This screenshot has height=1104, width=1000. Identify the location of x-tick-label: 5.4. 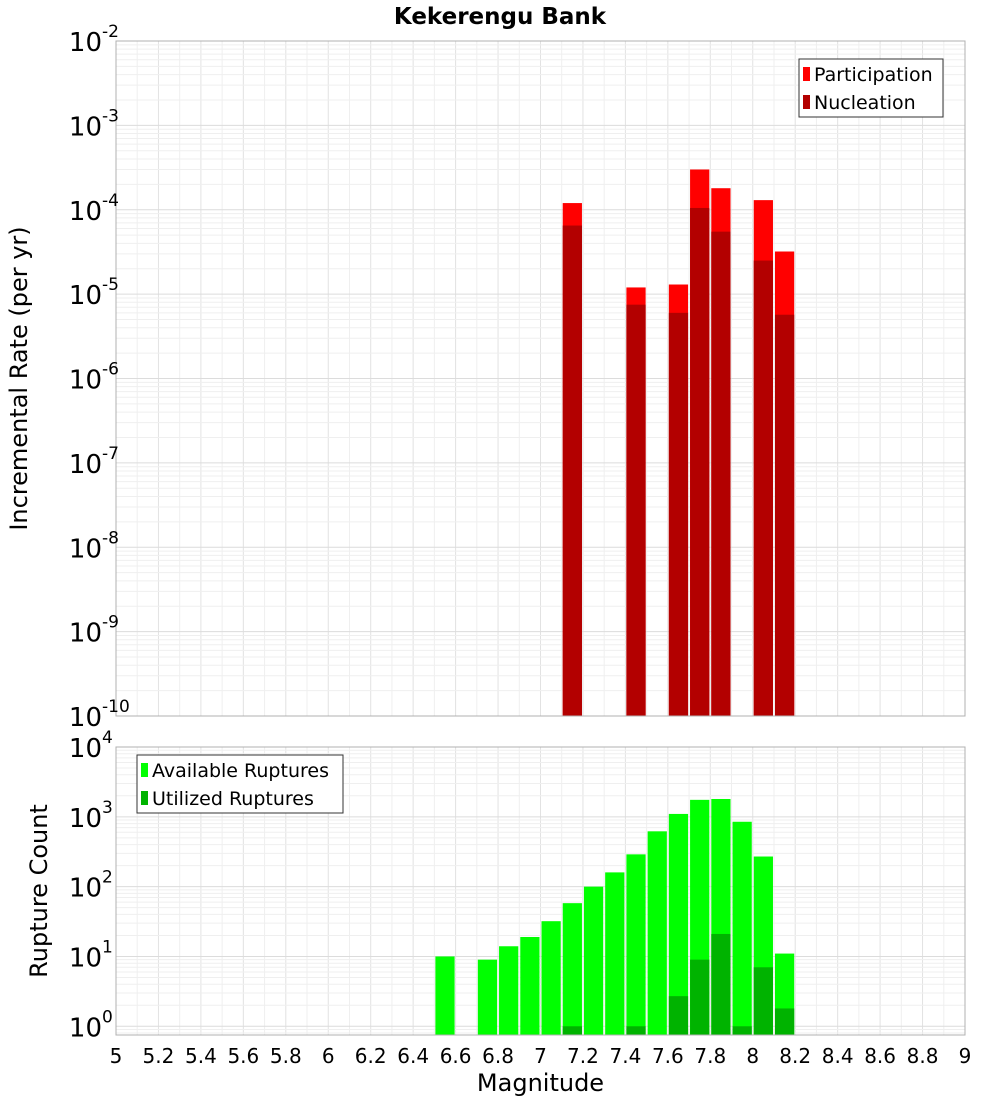
(201, 1056).